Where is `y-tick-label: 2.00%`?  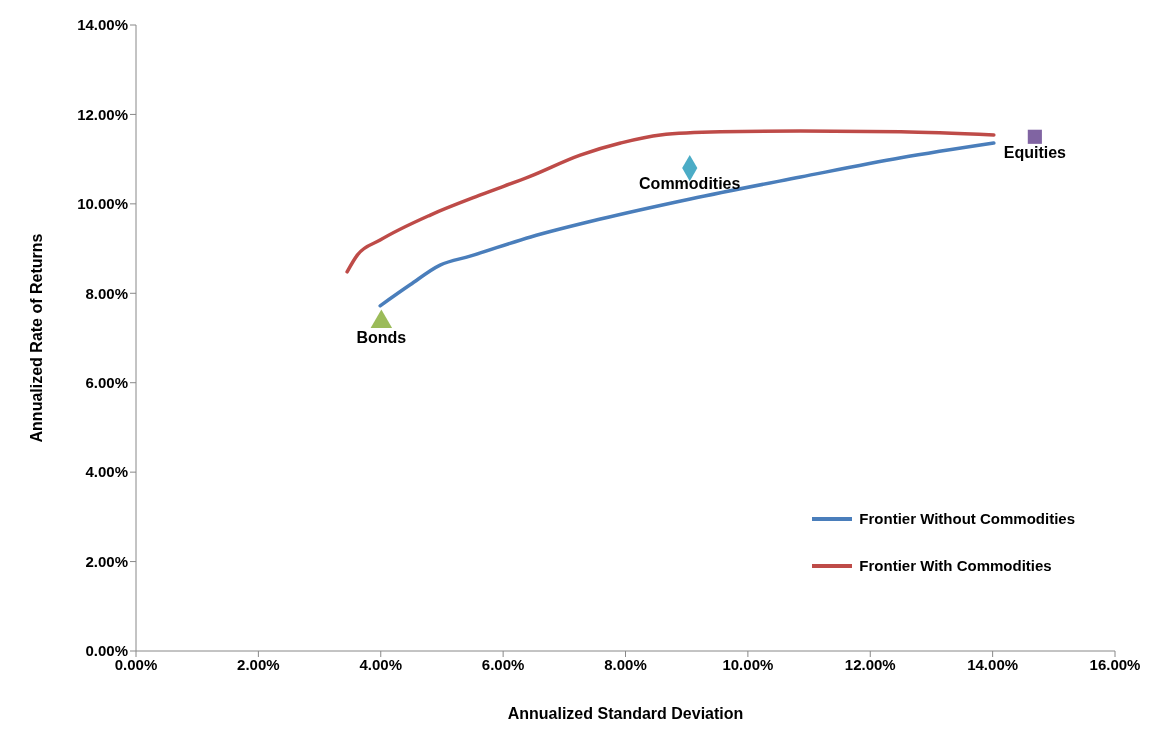 y-tick-label: 2.00% is located at coordinates (106, 561).